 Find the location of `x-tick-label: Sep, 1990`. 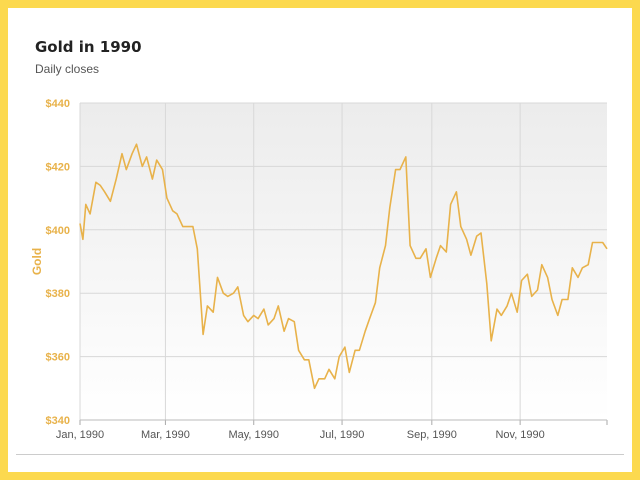

x-tick-label: Sep, 1990 is located at coordinates (432, 435).